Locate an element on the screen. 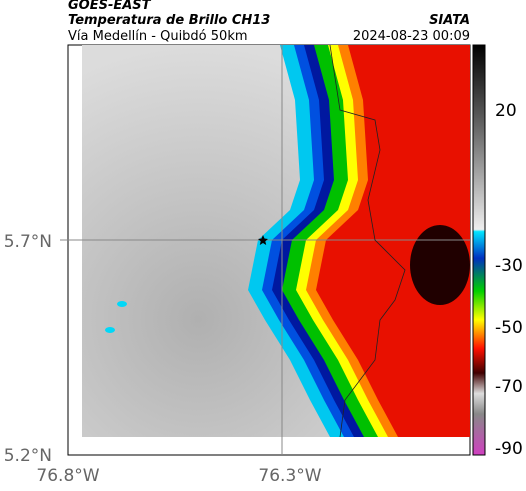 This screenshot has width=526, height=491. colorbar-tick-label: -90 is located at coordinates (509, 449).